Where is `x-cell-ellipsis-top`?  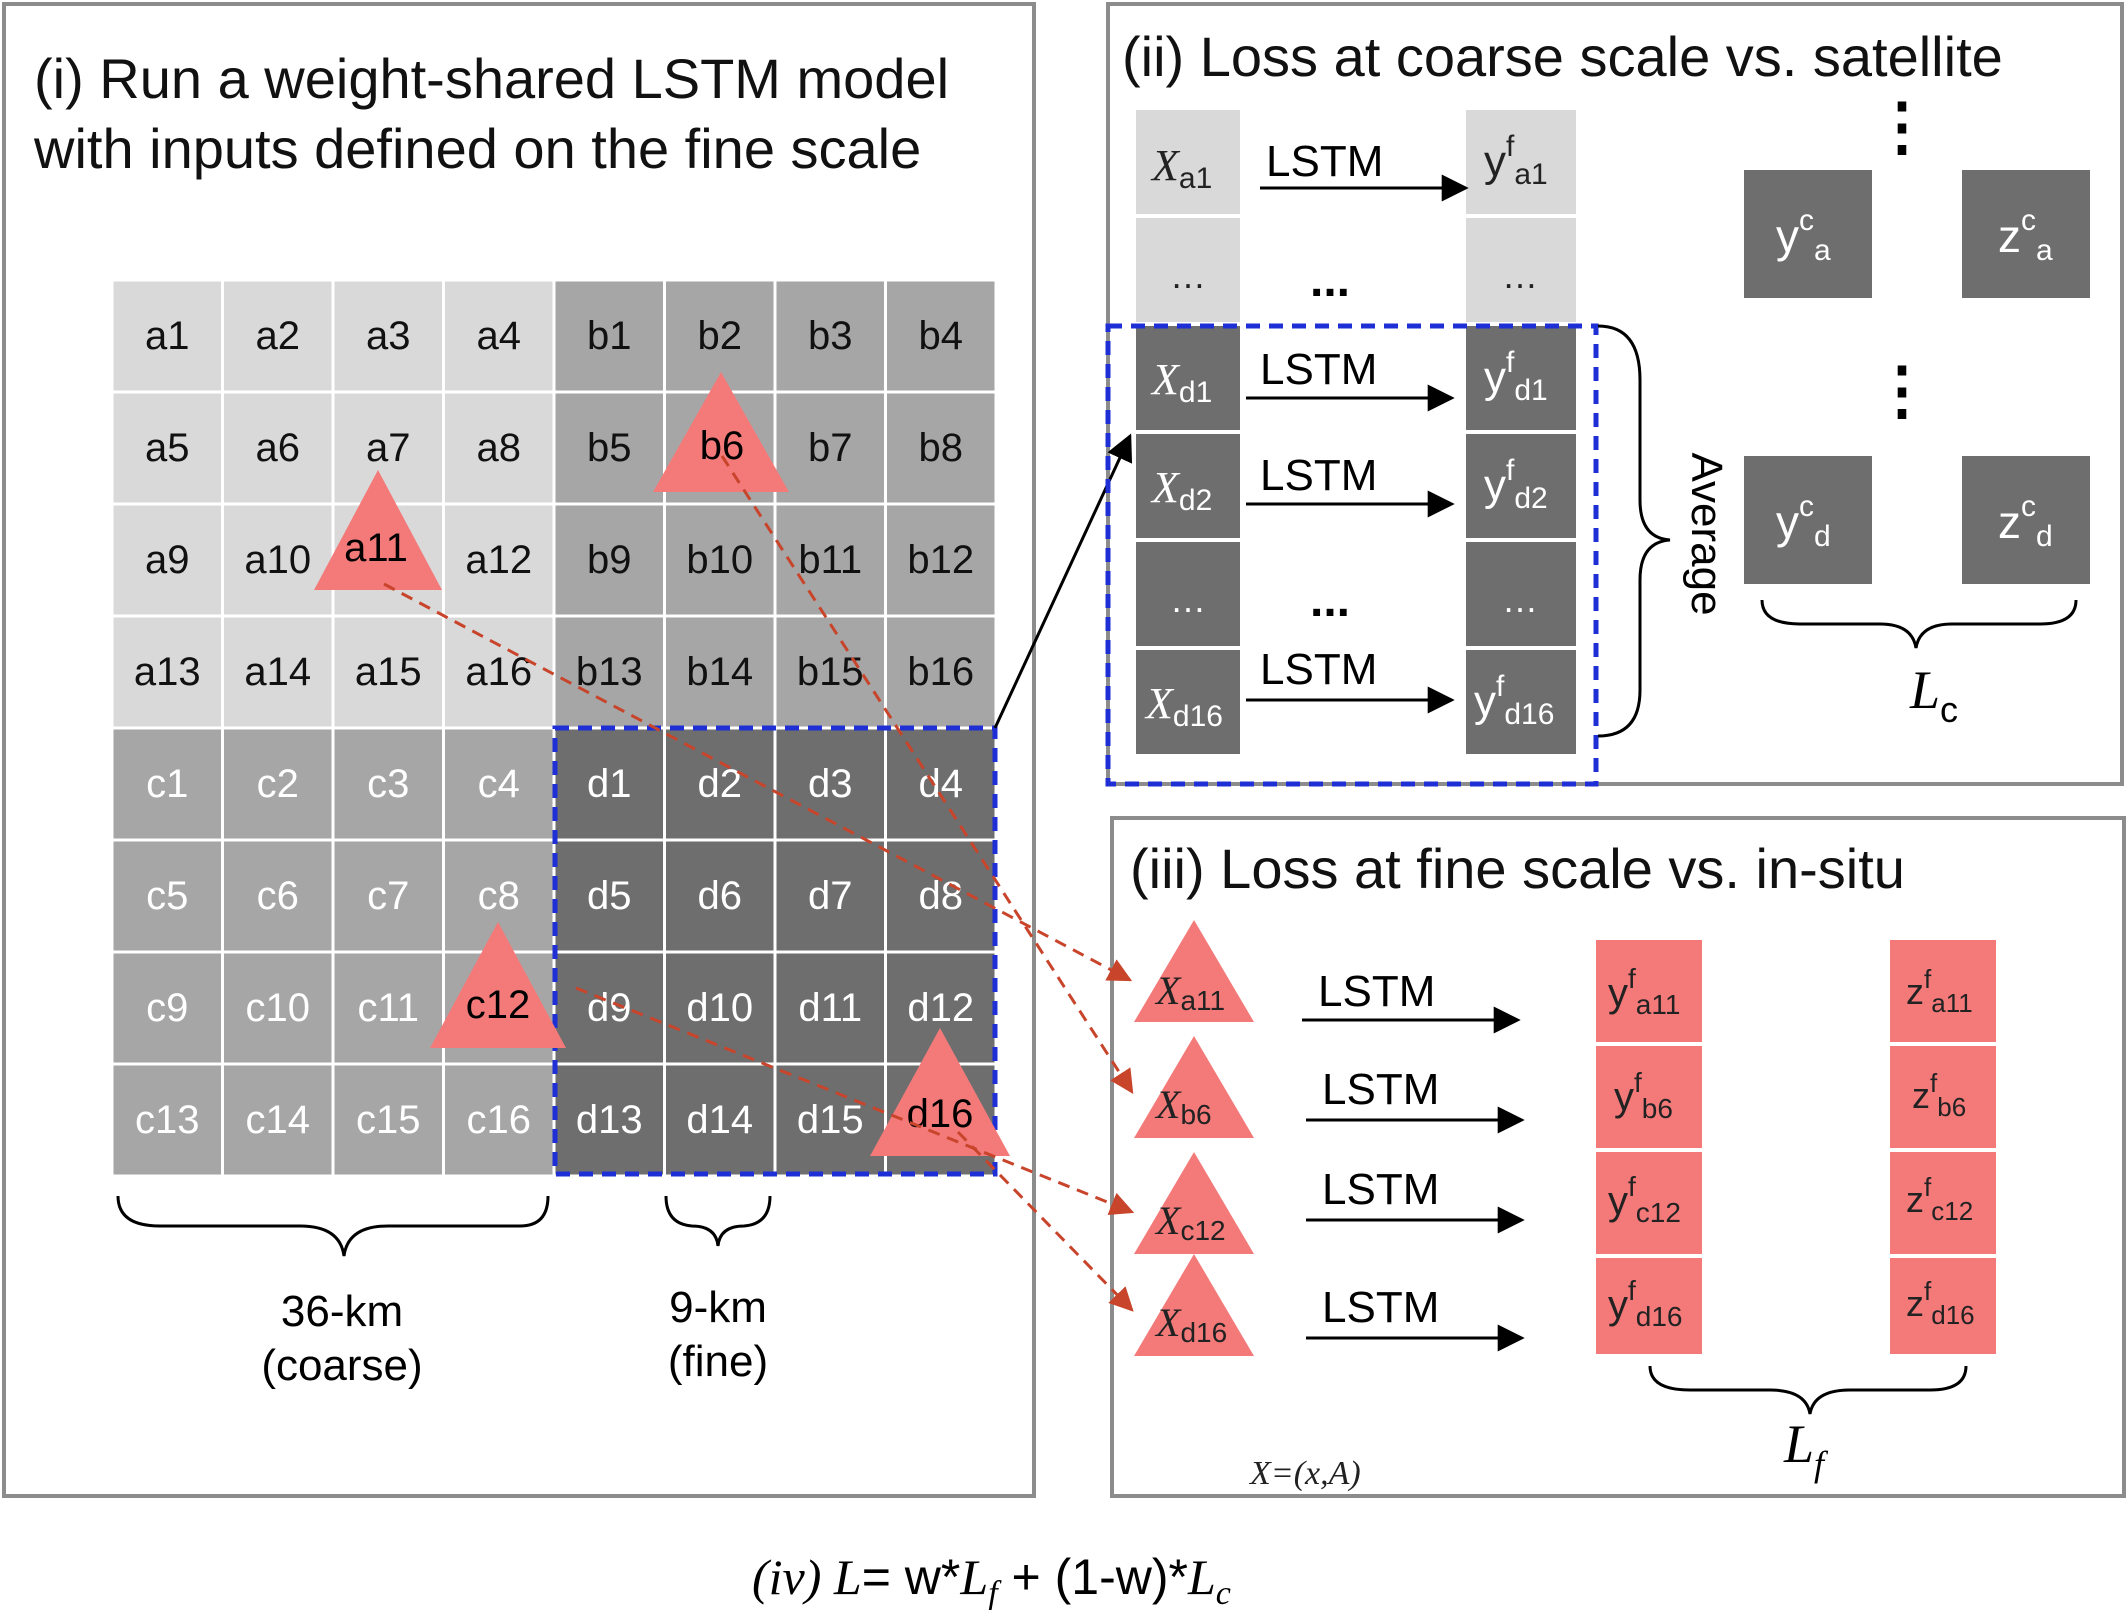
x-cell-ellipsis-top is located at coordinates (1188, 270).